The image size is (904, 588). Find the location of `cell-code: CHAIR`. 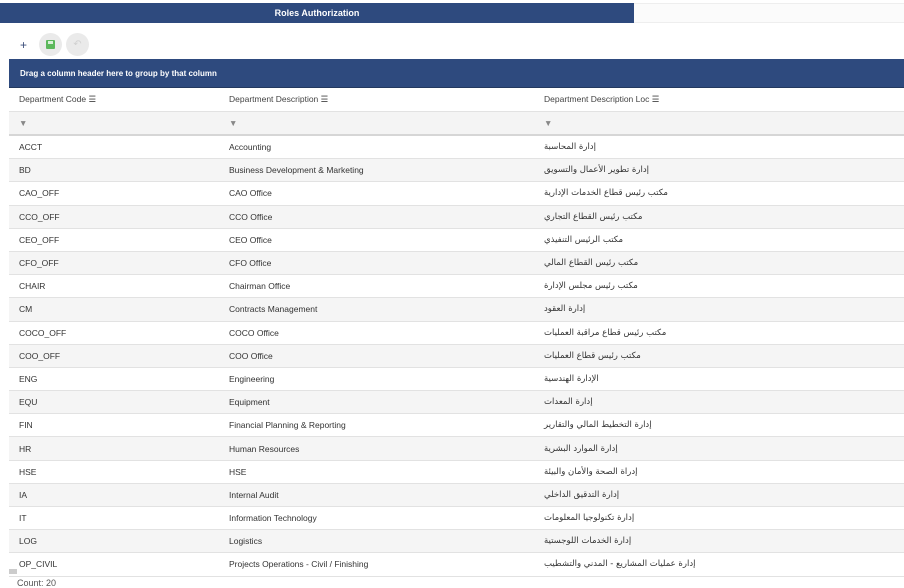

cell-code: CHAIR is located at coordinates (32, 286).